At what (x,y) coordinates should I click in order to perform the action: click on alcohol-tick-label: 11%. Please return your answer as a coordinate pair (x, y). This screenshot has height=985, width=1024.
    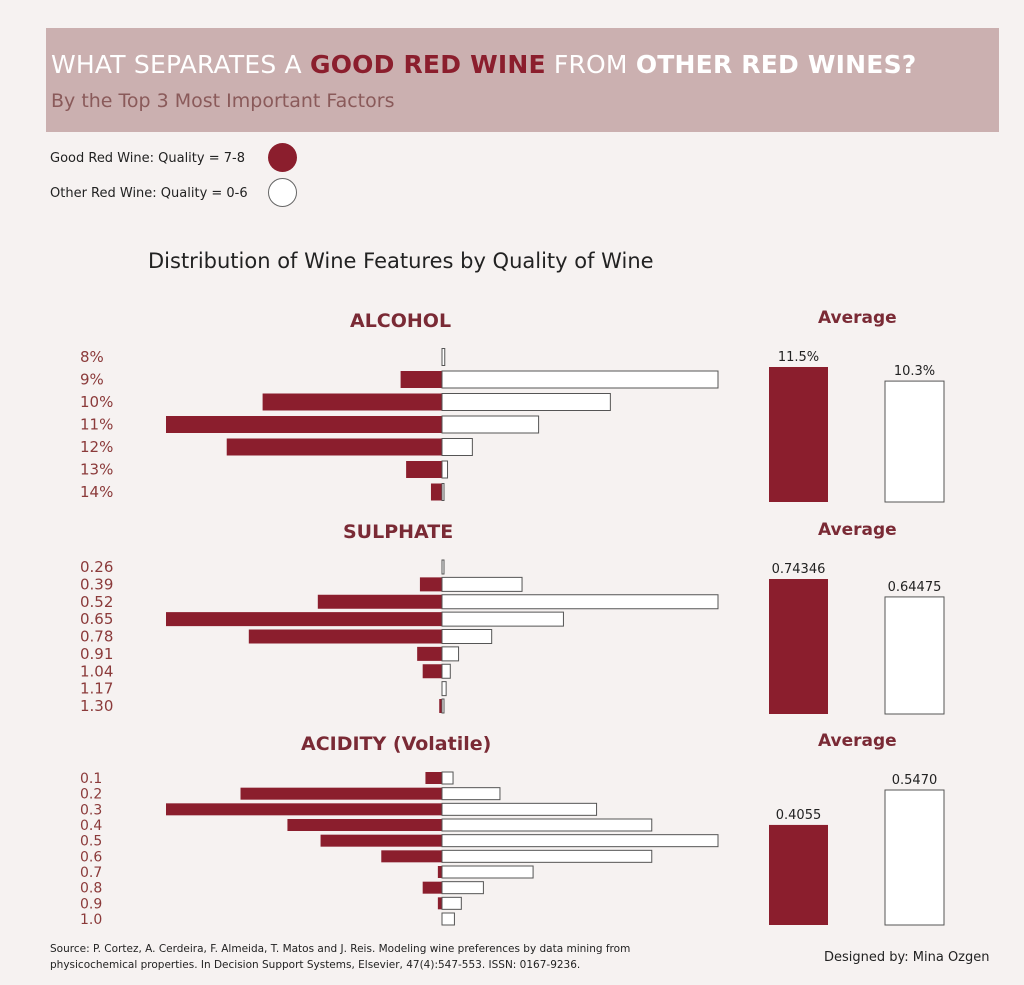
    Looking at the image, I should click on (96, 425).